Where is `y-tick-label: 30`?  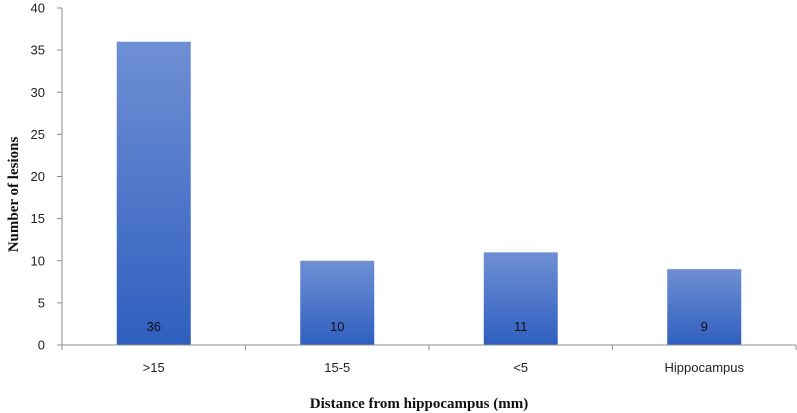
y-tick-label: 30 is located at coordinates (38, 92).